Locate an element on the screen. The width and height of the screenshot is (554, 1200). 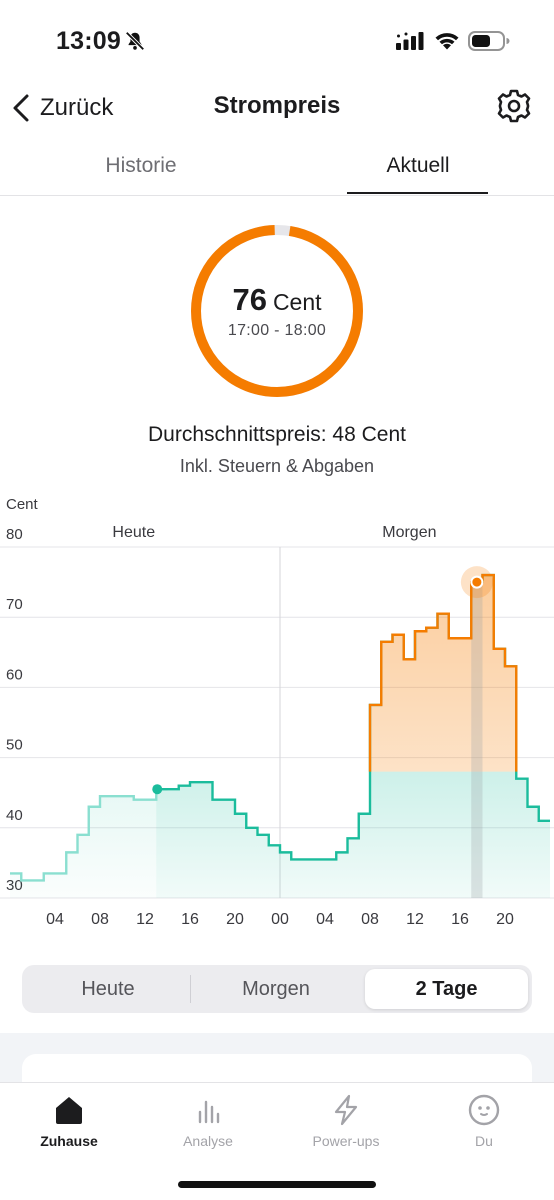
current-price-unit: Cent is located at coordinates (297, 302).